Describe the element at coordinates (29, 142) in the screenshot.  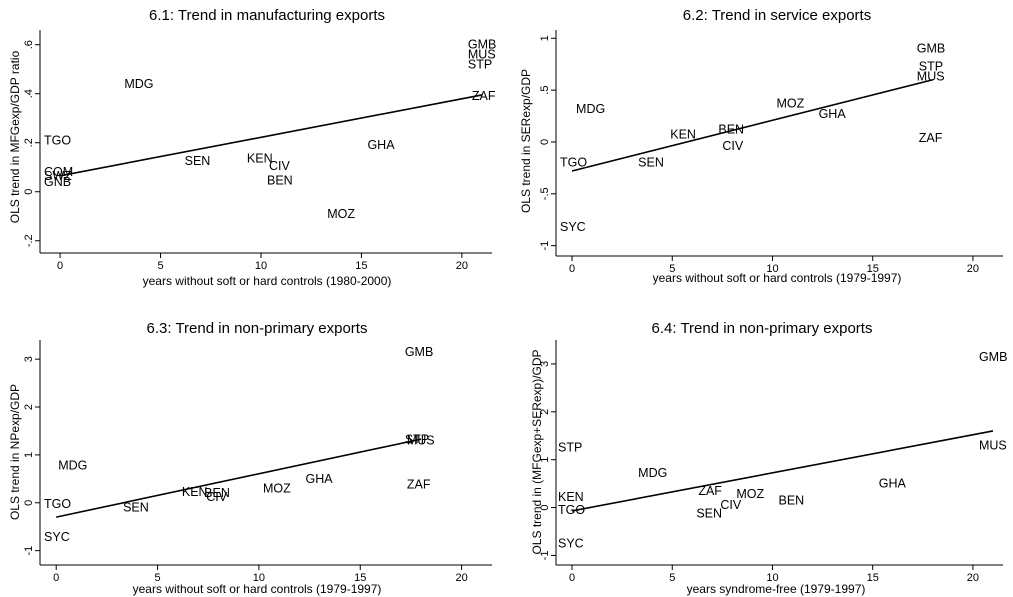
I see `y-tick-label: .2` at that location.